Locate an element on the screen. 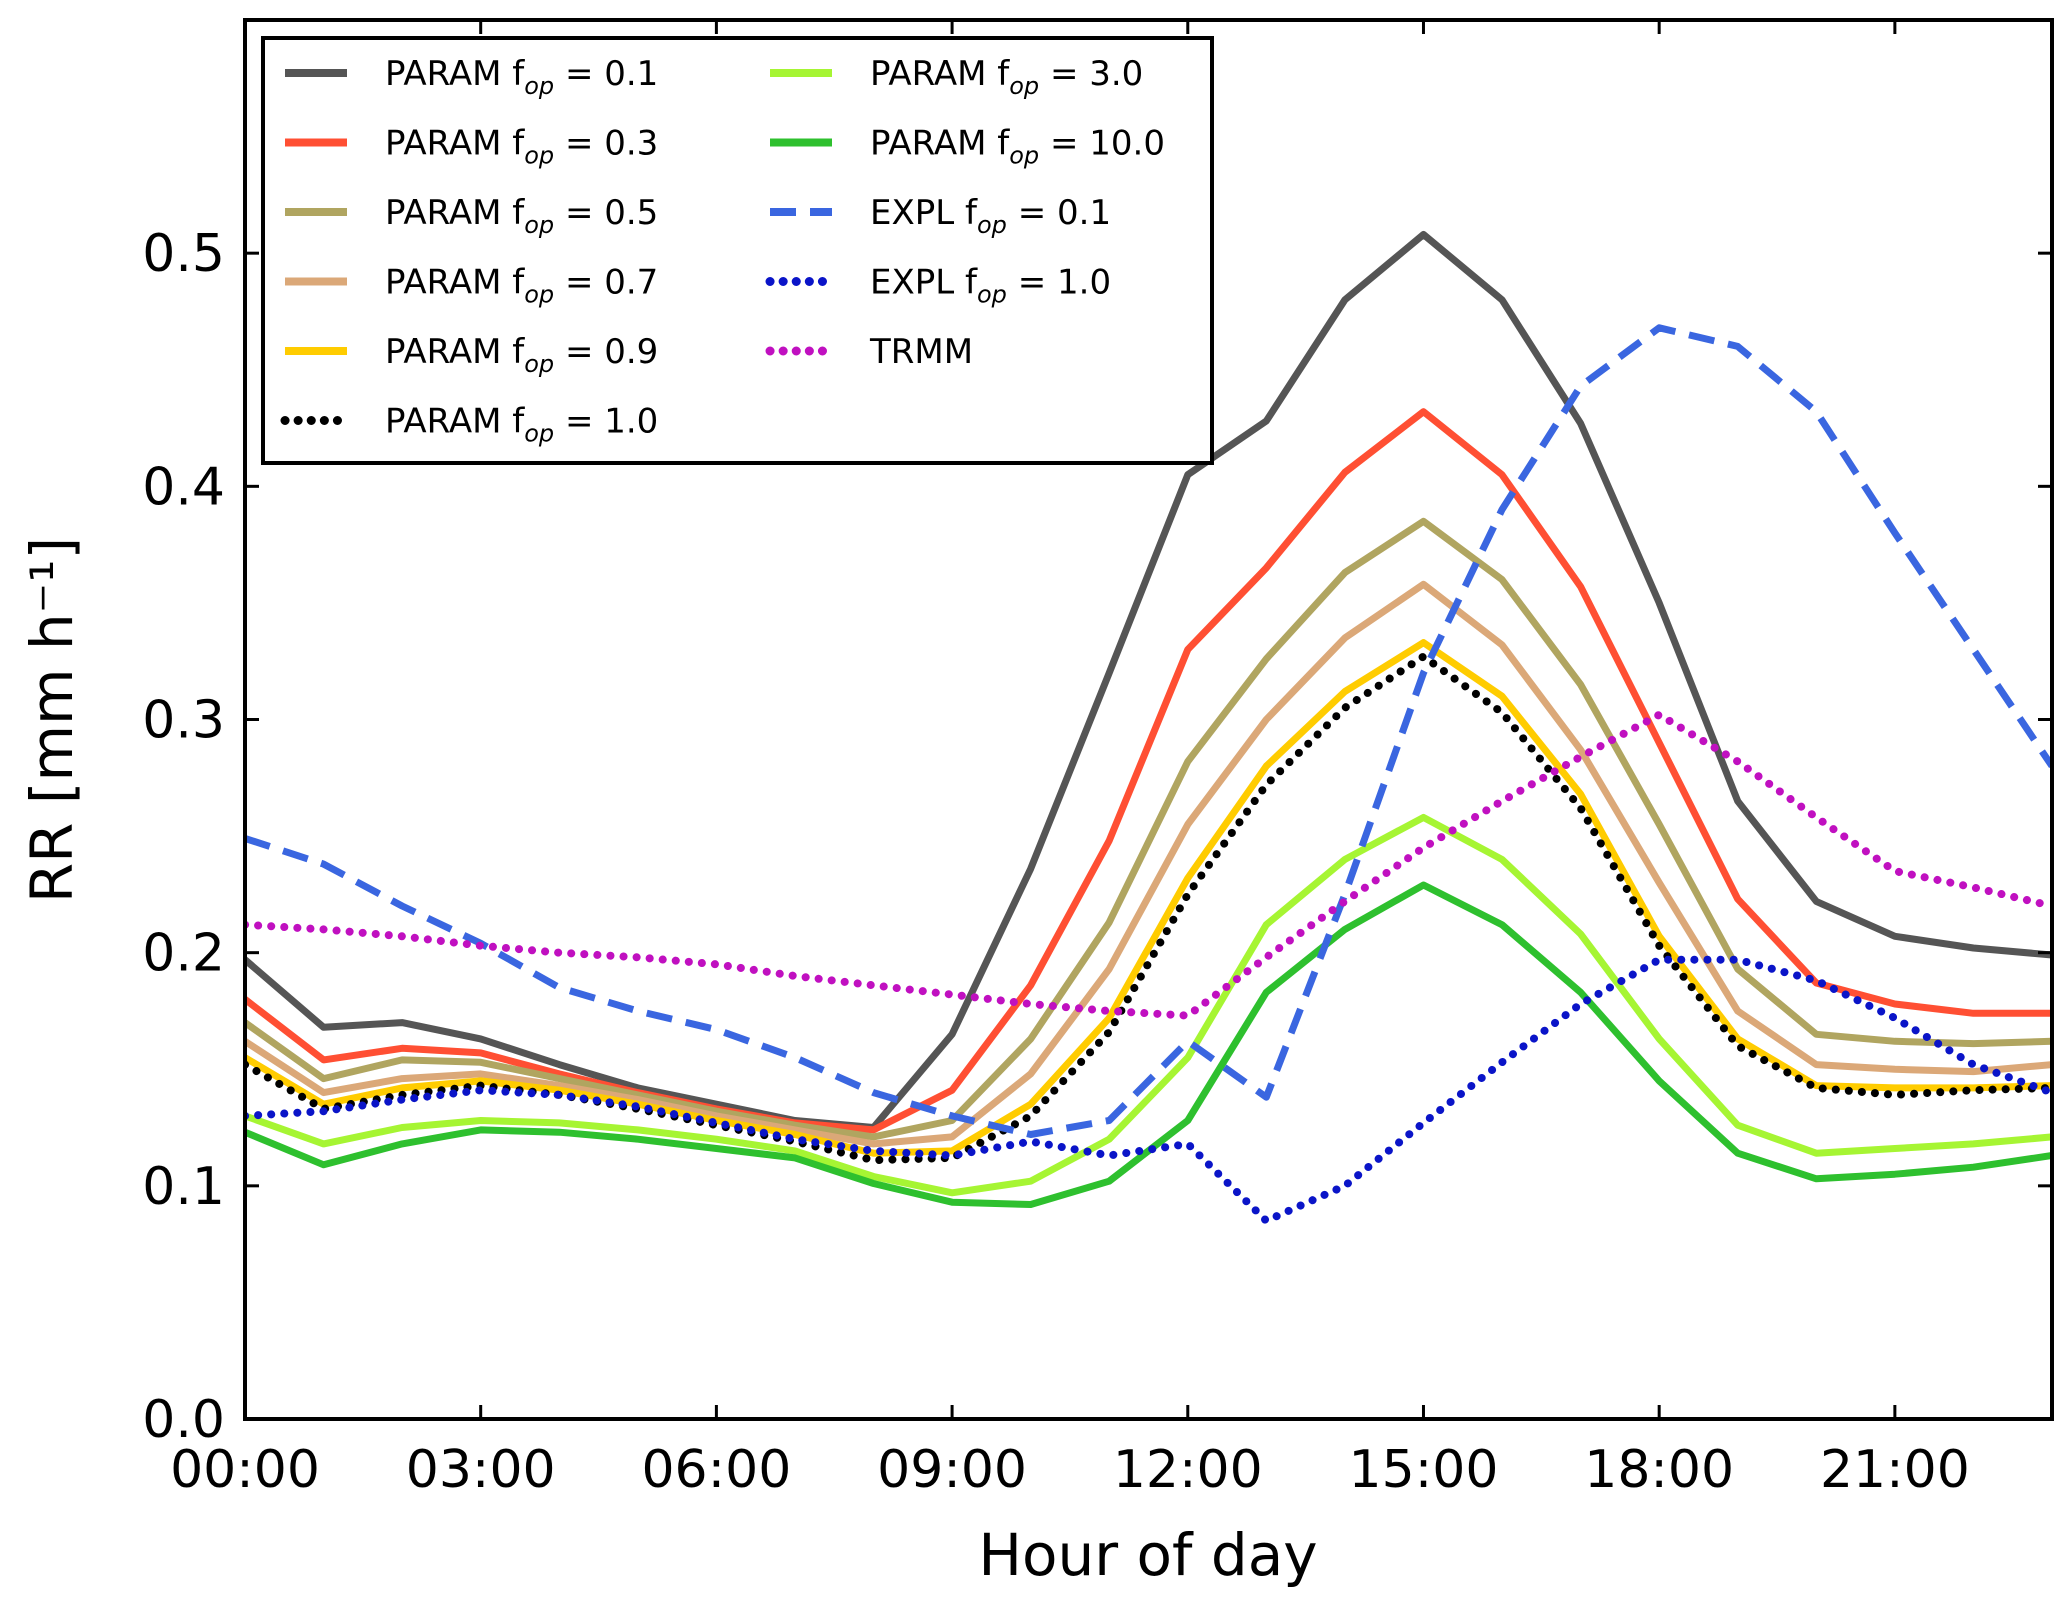 Image resolution: width=2067 pixels, height=1603 pixels. legend-label-10: TRMM is located at coordinates (921, 352).